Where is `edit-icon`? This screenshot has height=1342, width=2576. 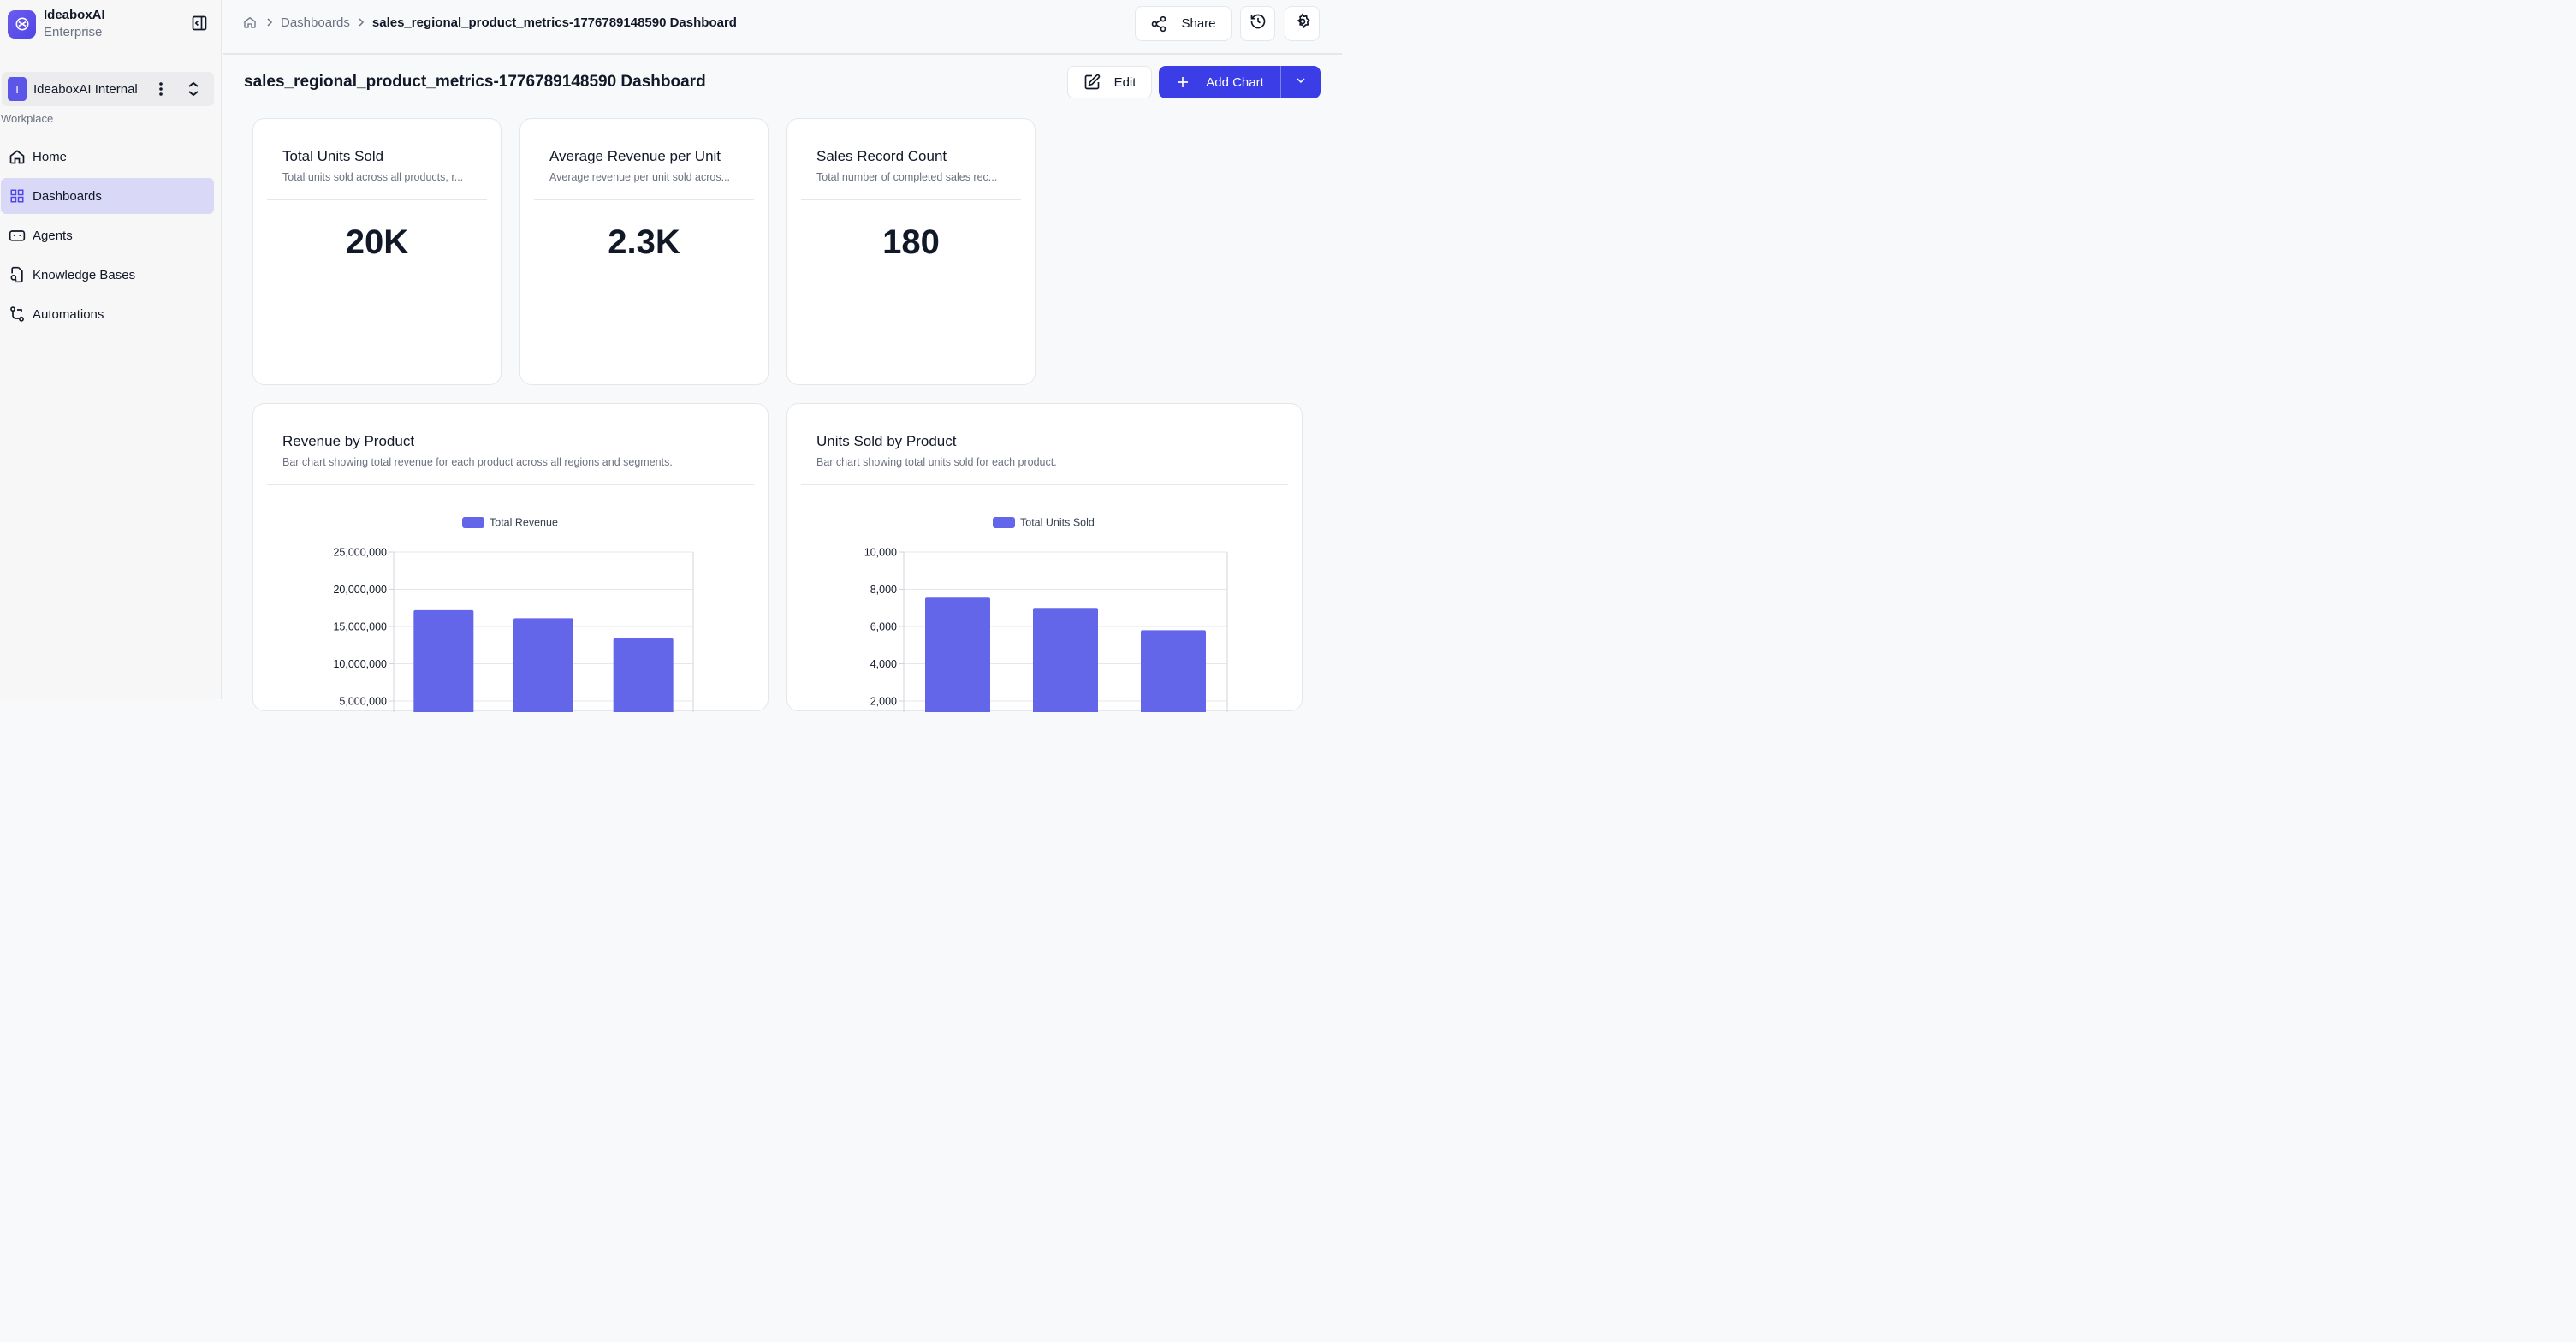
edit-icon is located at coordinates (1092, 82).